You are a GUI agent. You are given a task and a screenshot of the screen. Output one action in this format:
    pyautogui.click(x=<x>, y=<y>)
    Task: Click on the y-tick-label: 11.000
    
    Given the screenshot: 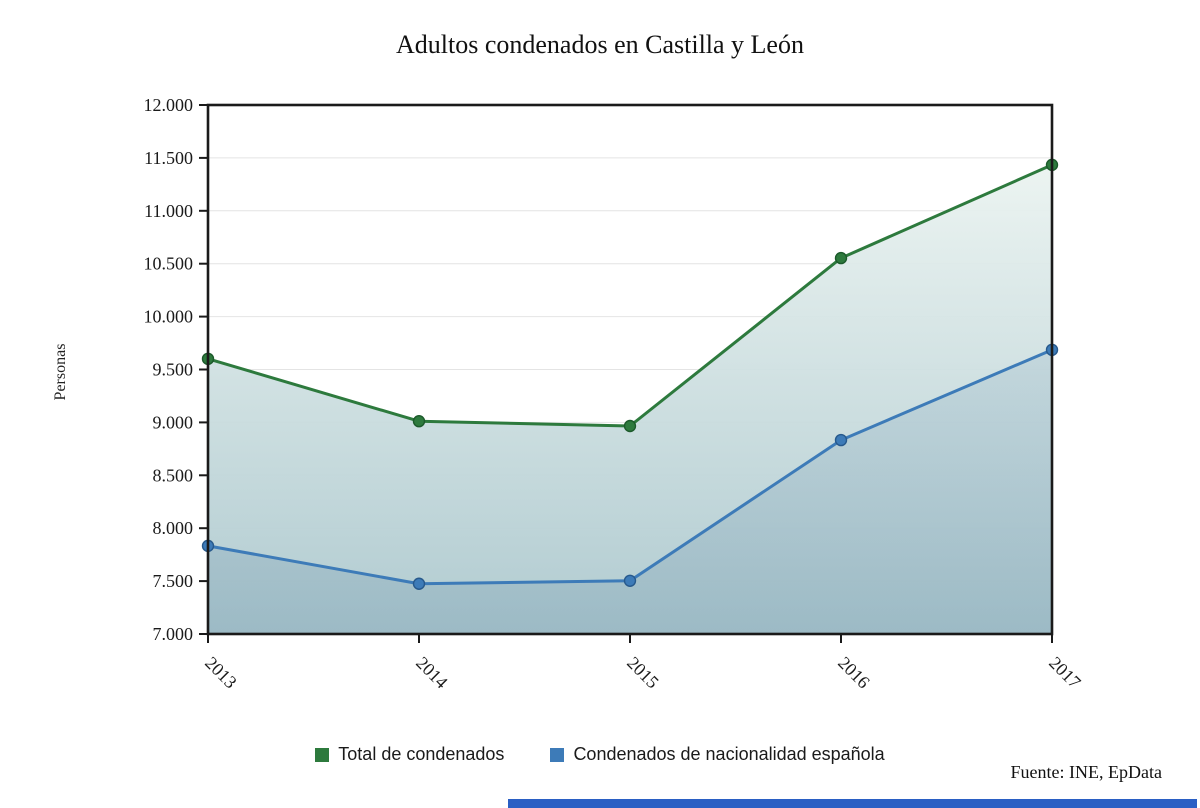 What is the action you would take?
    pyautogui.click(x=168, y=211)
    